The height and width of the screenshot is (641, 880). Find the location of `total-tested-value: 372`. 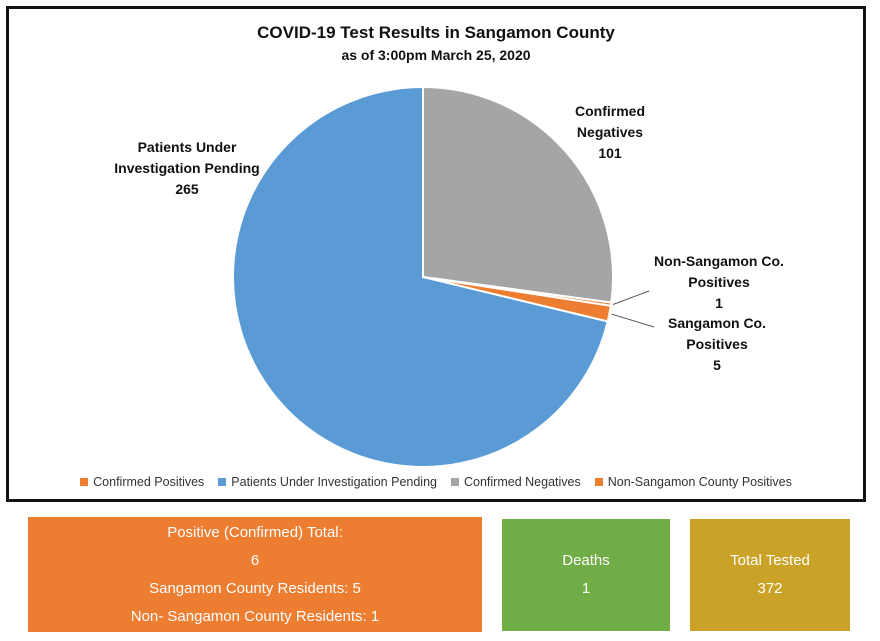

total-tested-value: 372 is located at coordinates (770, 588).